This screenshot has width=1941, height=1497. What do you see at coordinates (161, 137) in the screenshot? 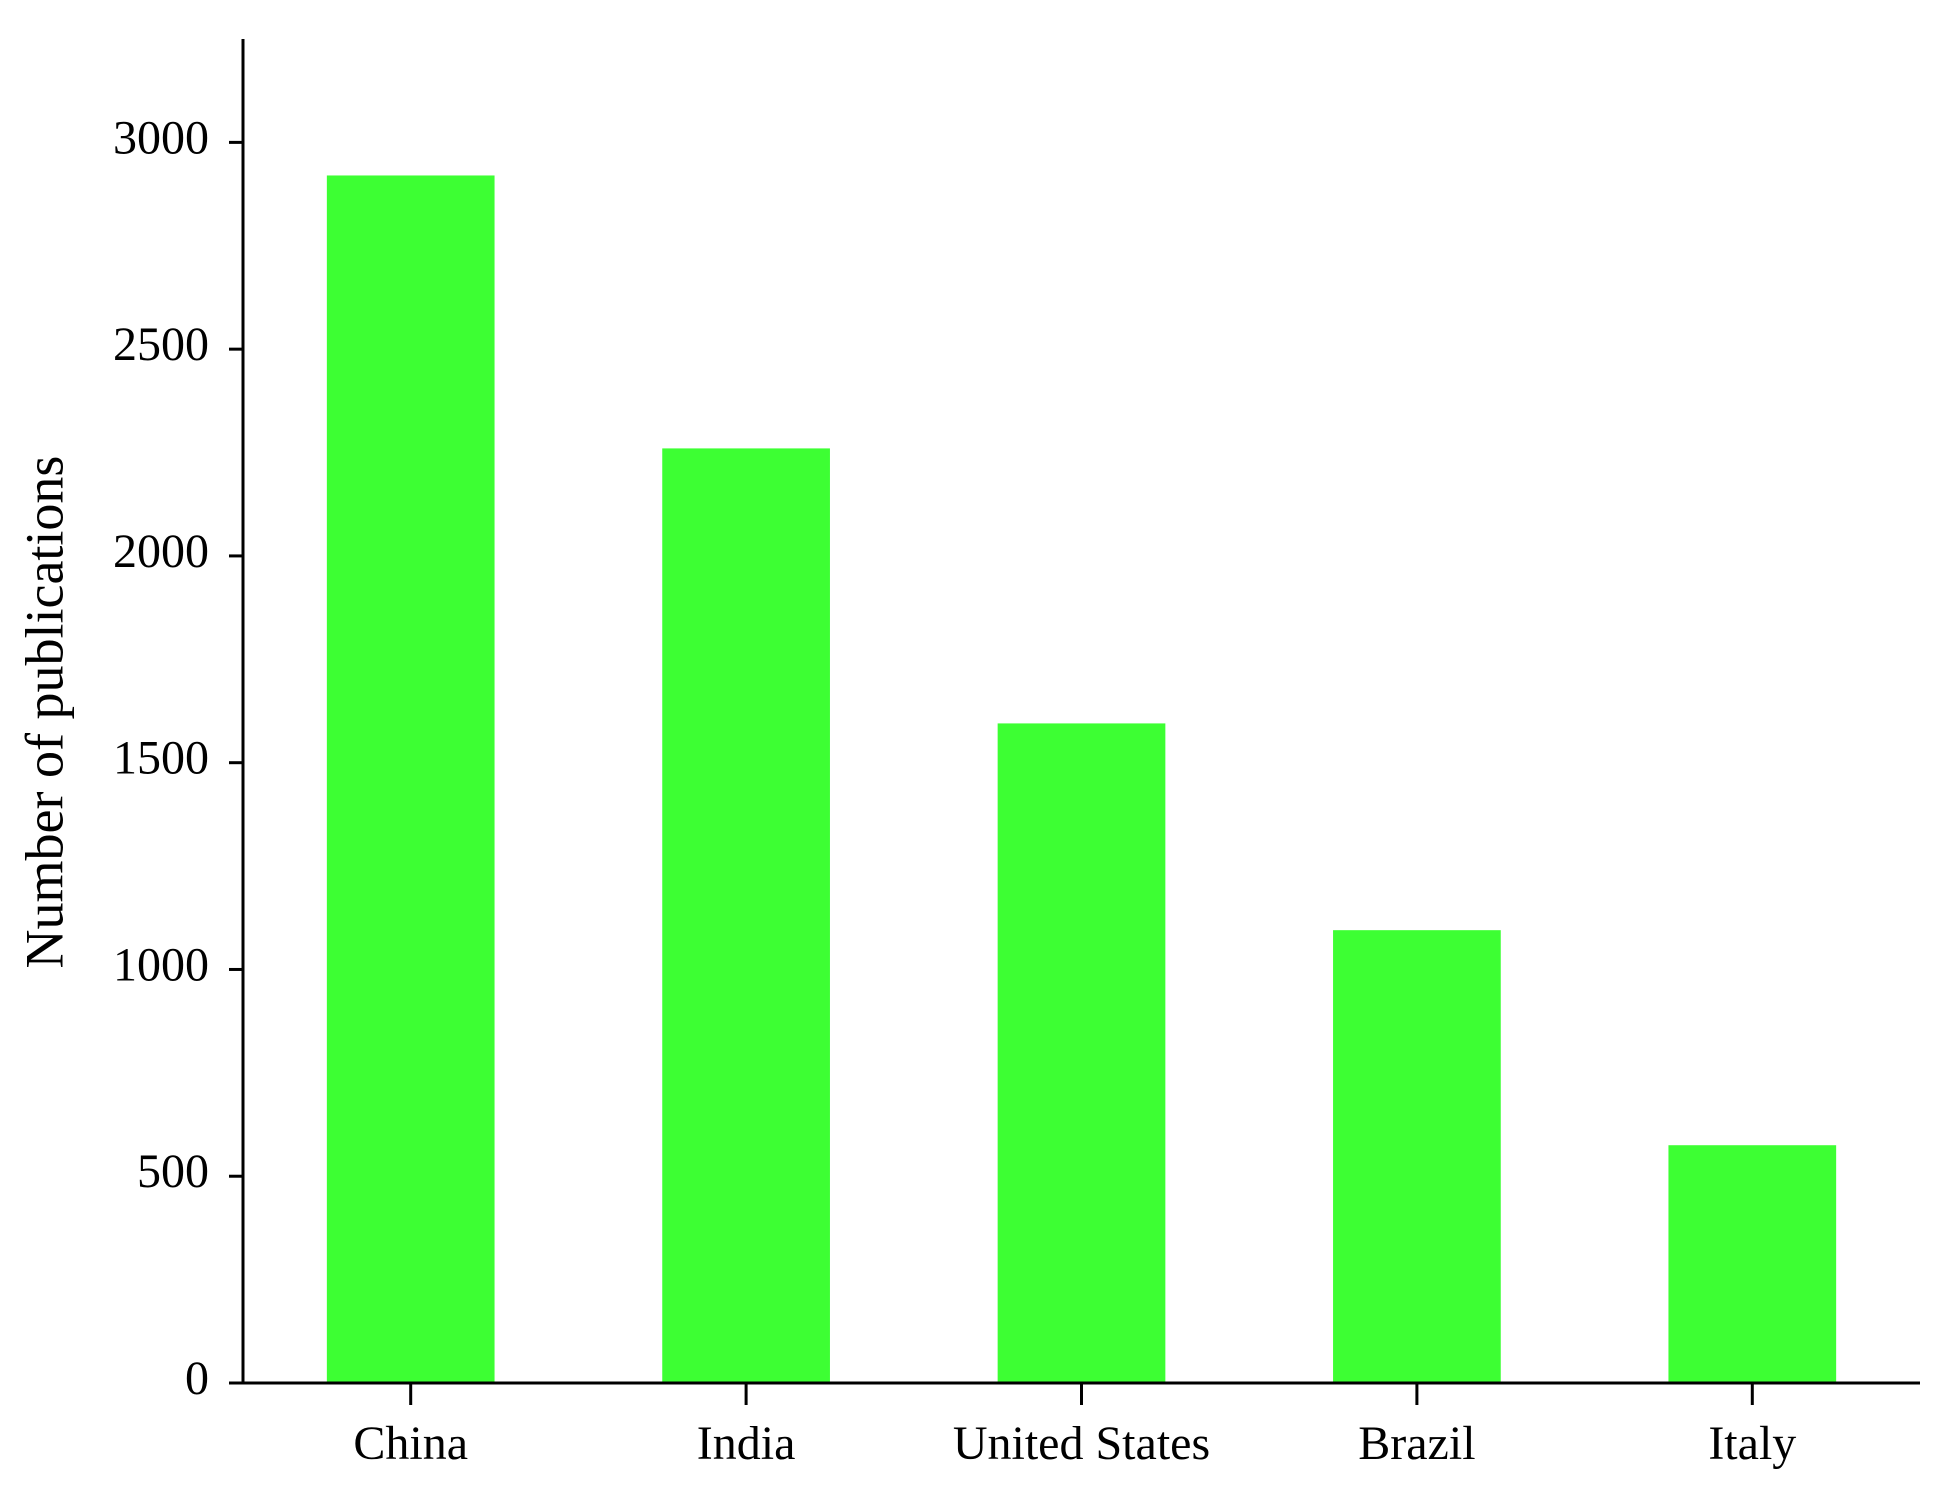
I see `y-tick-label: 3000` at bounding box center [161, 137].